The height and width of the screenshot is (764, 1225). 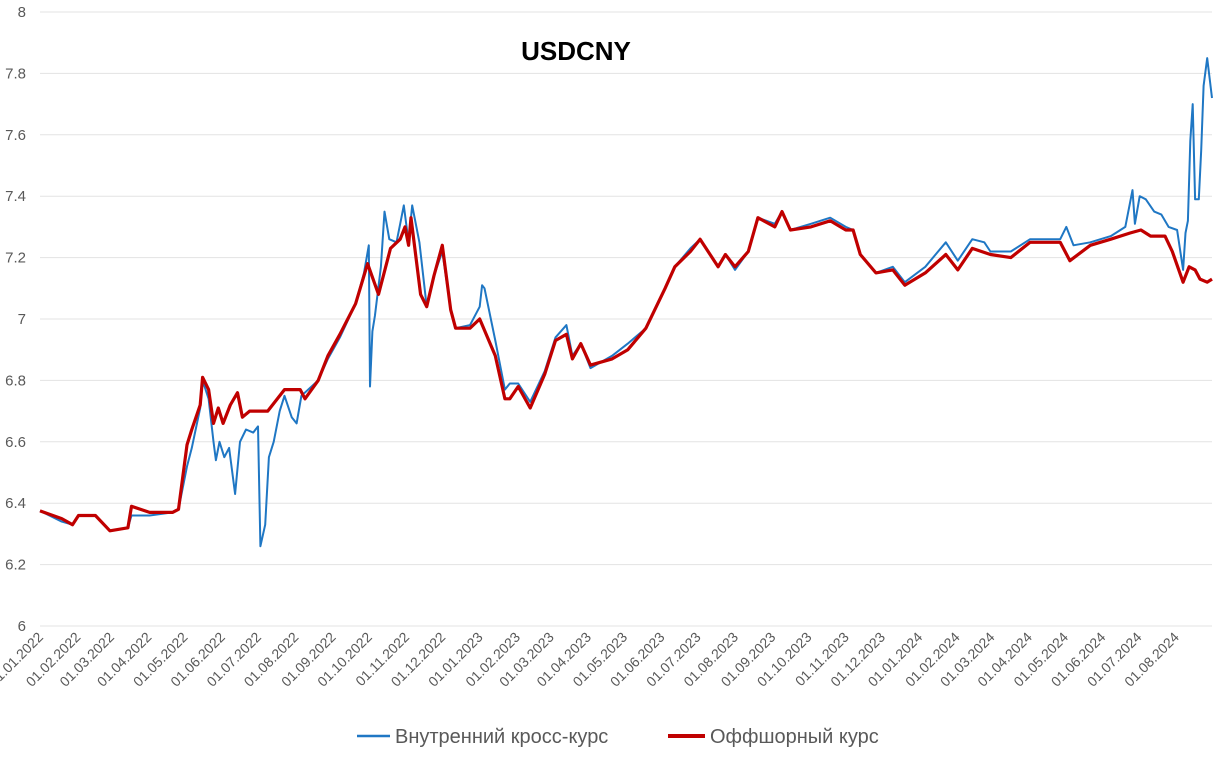 What do you see at coordinates (22, 626) in the screenshot?
I see `y-tick-label: 6` at bounding box center [22, 626].